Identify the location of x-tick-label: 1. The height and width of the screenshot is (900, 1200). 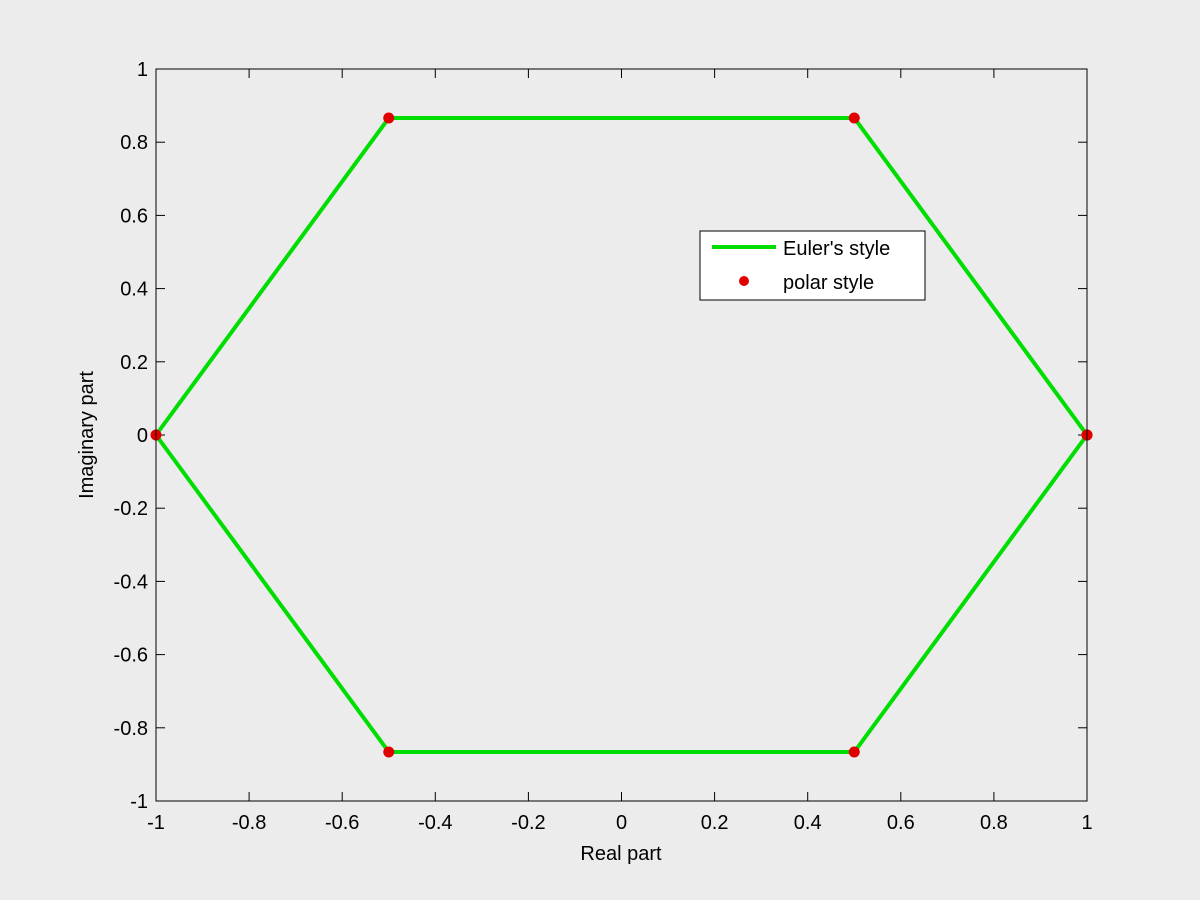
(1086, 823).